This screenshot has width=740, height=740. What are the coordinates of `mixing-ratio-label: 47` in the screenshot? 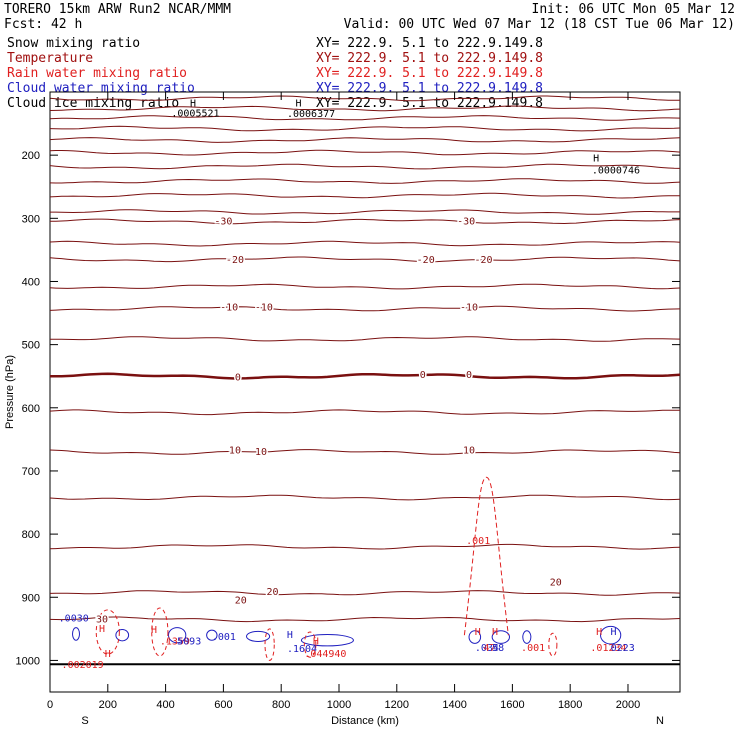 It's located at (489, 648).